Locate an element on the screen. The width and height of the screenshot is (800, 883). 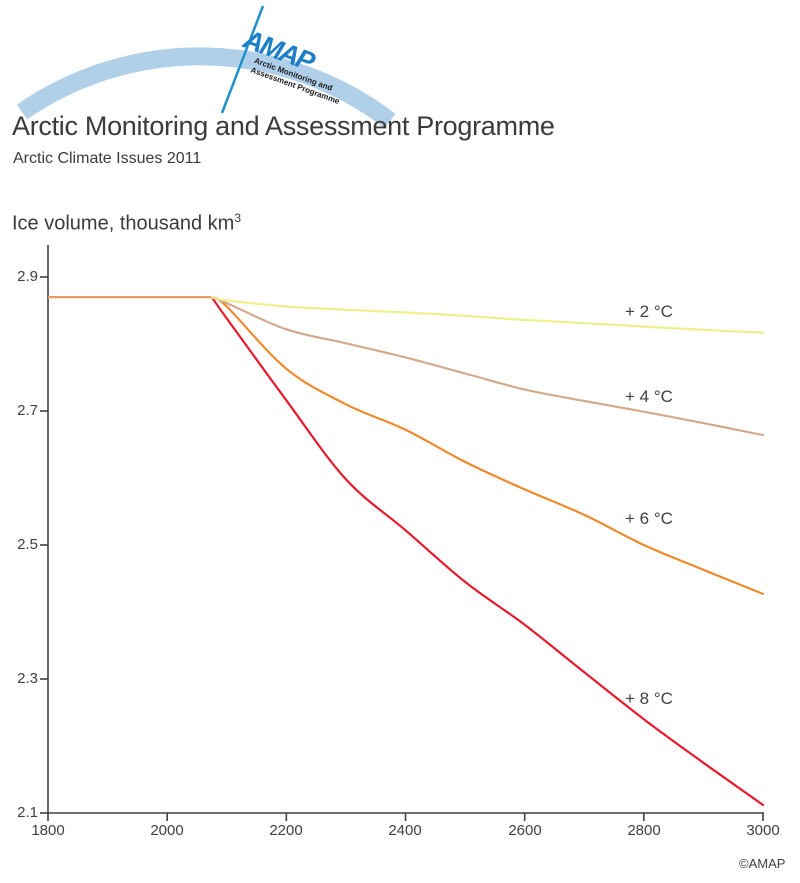
x-tick-label: 3000 is located at coordinates (763, 830).